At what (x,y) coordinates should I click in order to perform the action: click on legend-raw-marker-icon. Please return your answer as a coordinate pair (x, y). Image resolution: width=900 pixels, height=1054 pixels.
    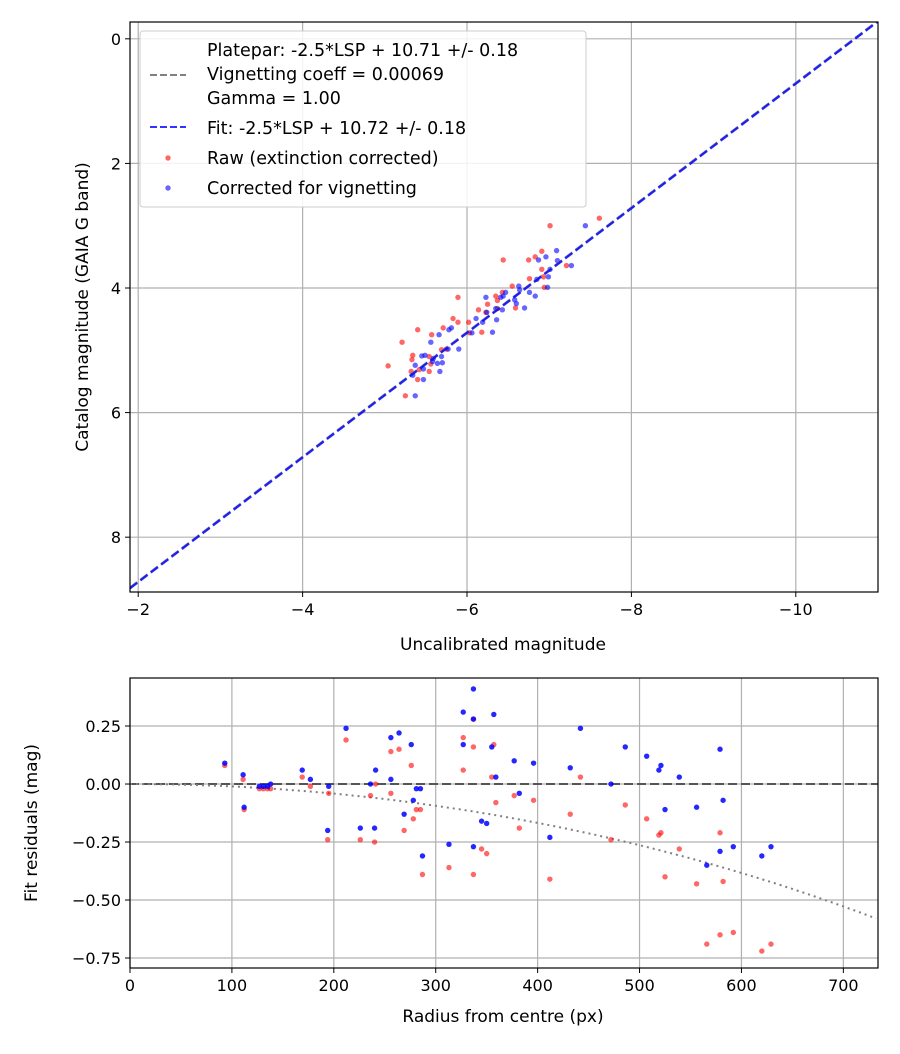
    Looking at the image, I should click on (168, 158).